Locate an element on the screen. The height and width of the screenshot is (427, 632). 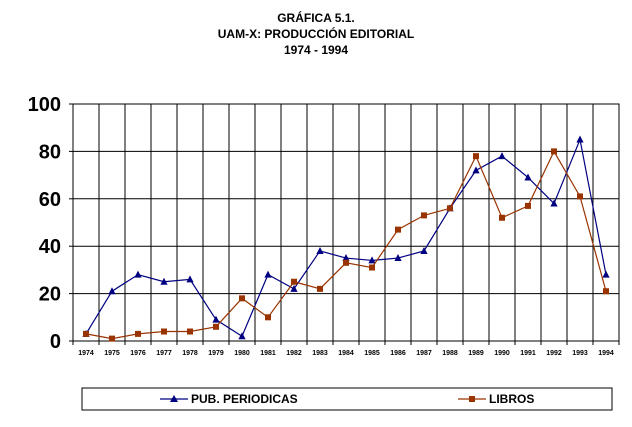
y-tick-label: 20 is located at coordinates (50, 295).